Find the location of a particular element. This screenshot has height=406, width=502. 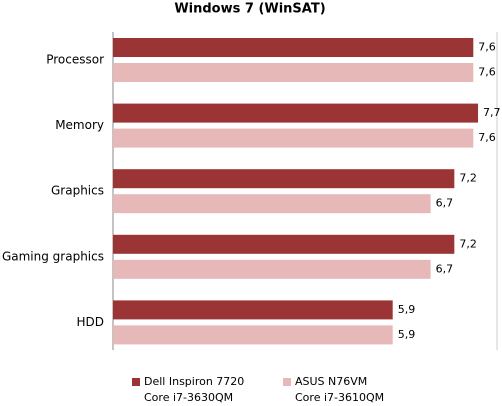

legend-label: Dell Inspiron 7720 Core i7-3630QM is located at coordinates (194, 389).